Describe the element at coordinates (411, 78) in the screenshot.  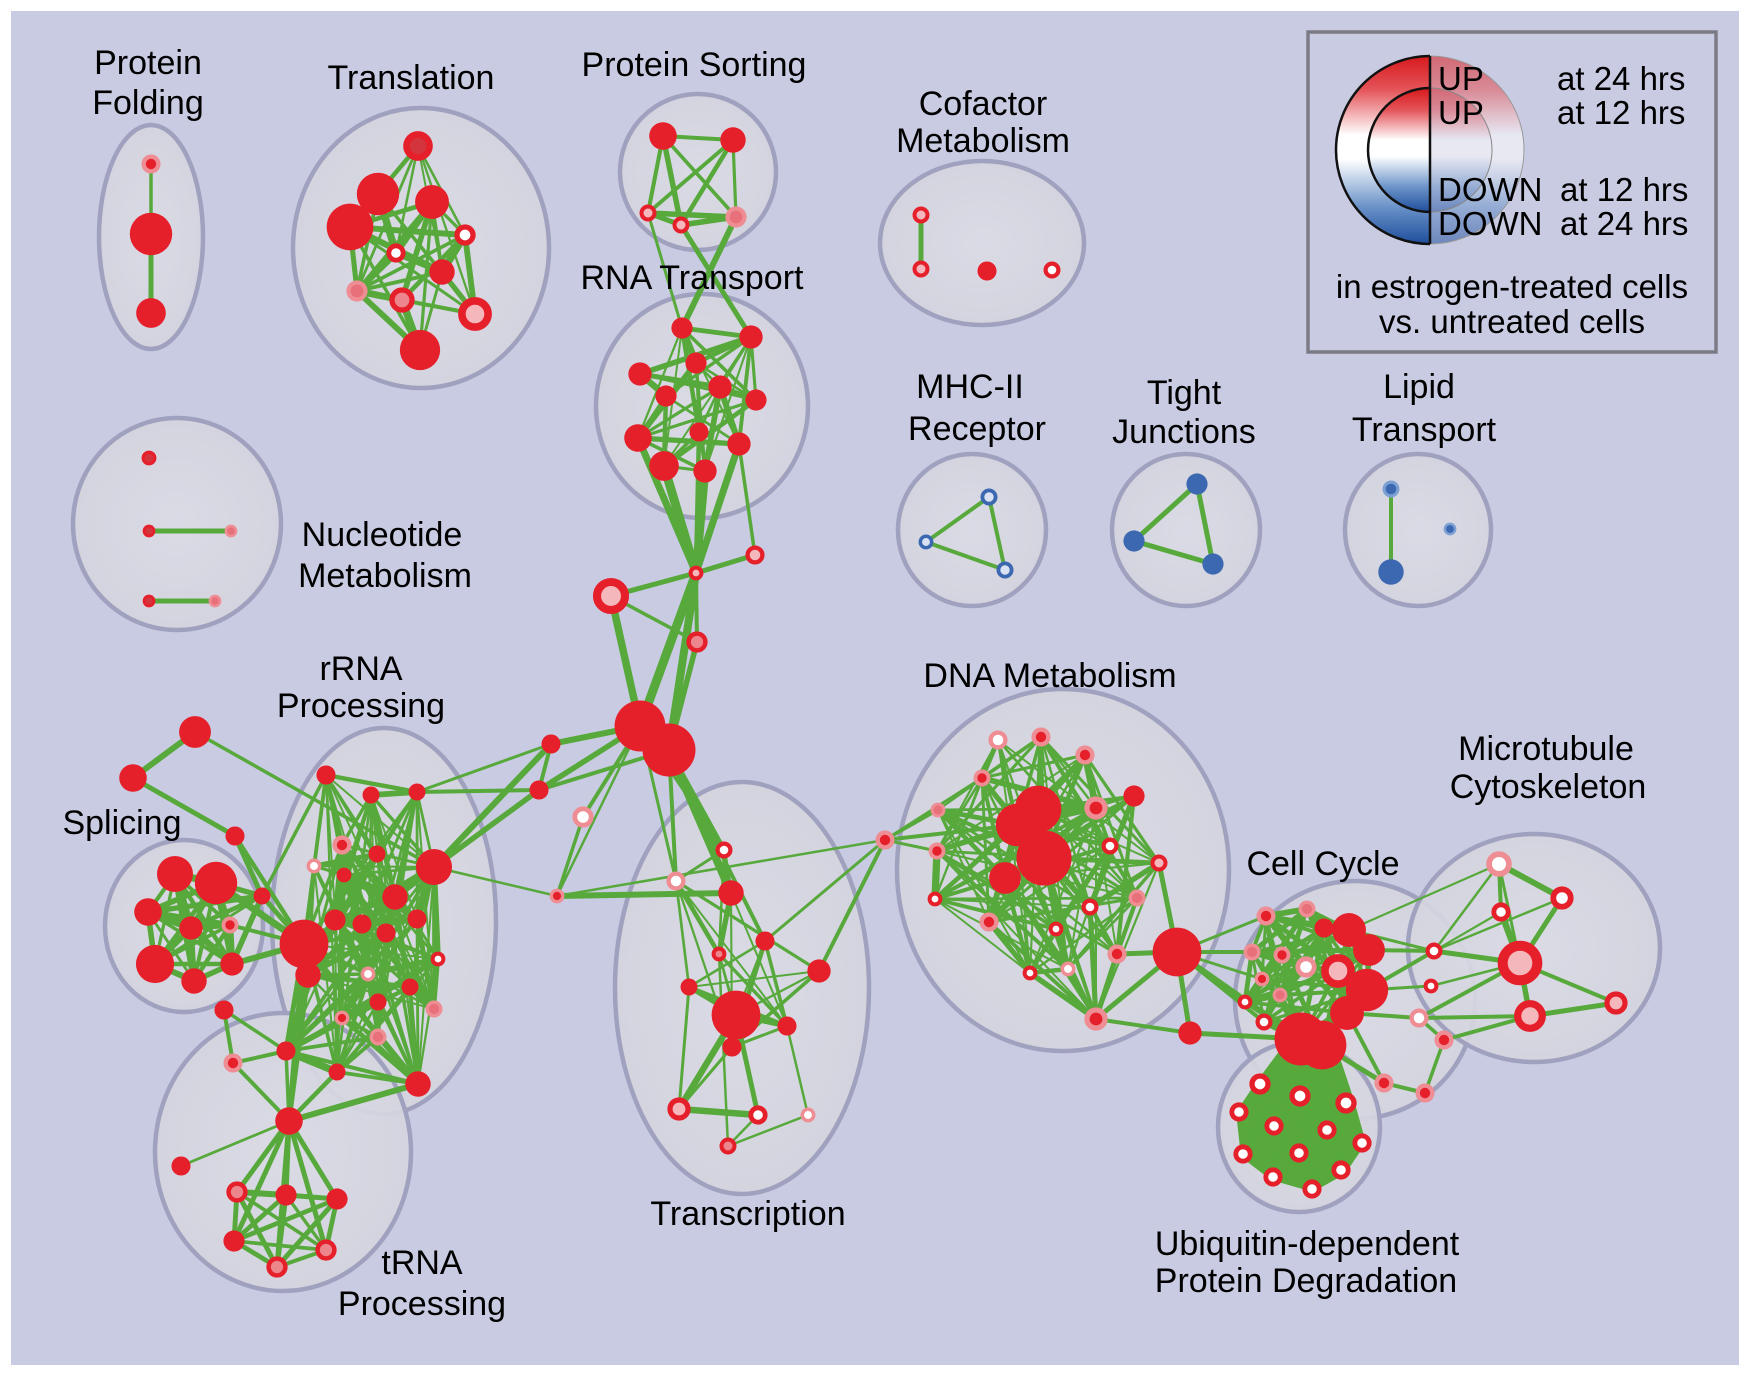
I see `svg-text: Translation` at that location.